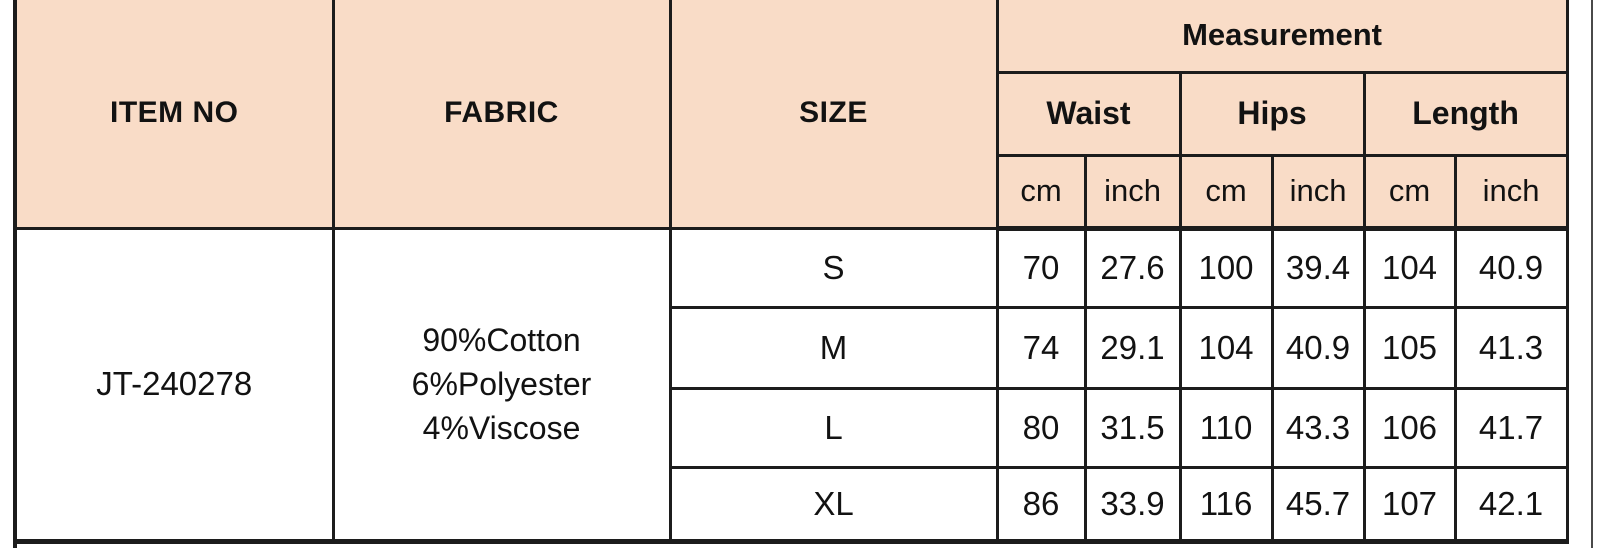 The width and height of the screenshot is (1597, 548). What do you see at coordinates (833, 427) in the screenshot?
I see `size-label: L` at bounding box center [833, 427].